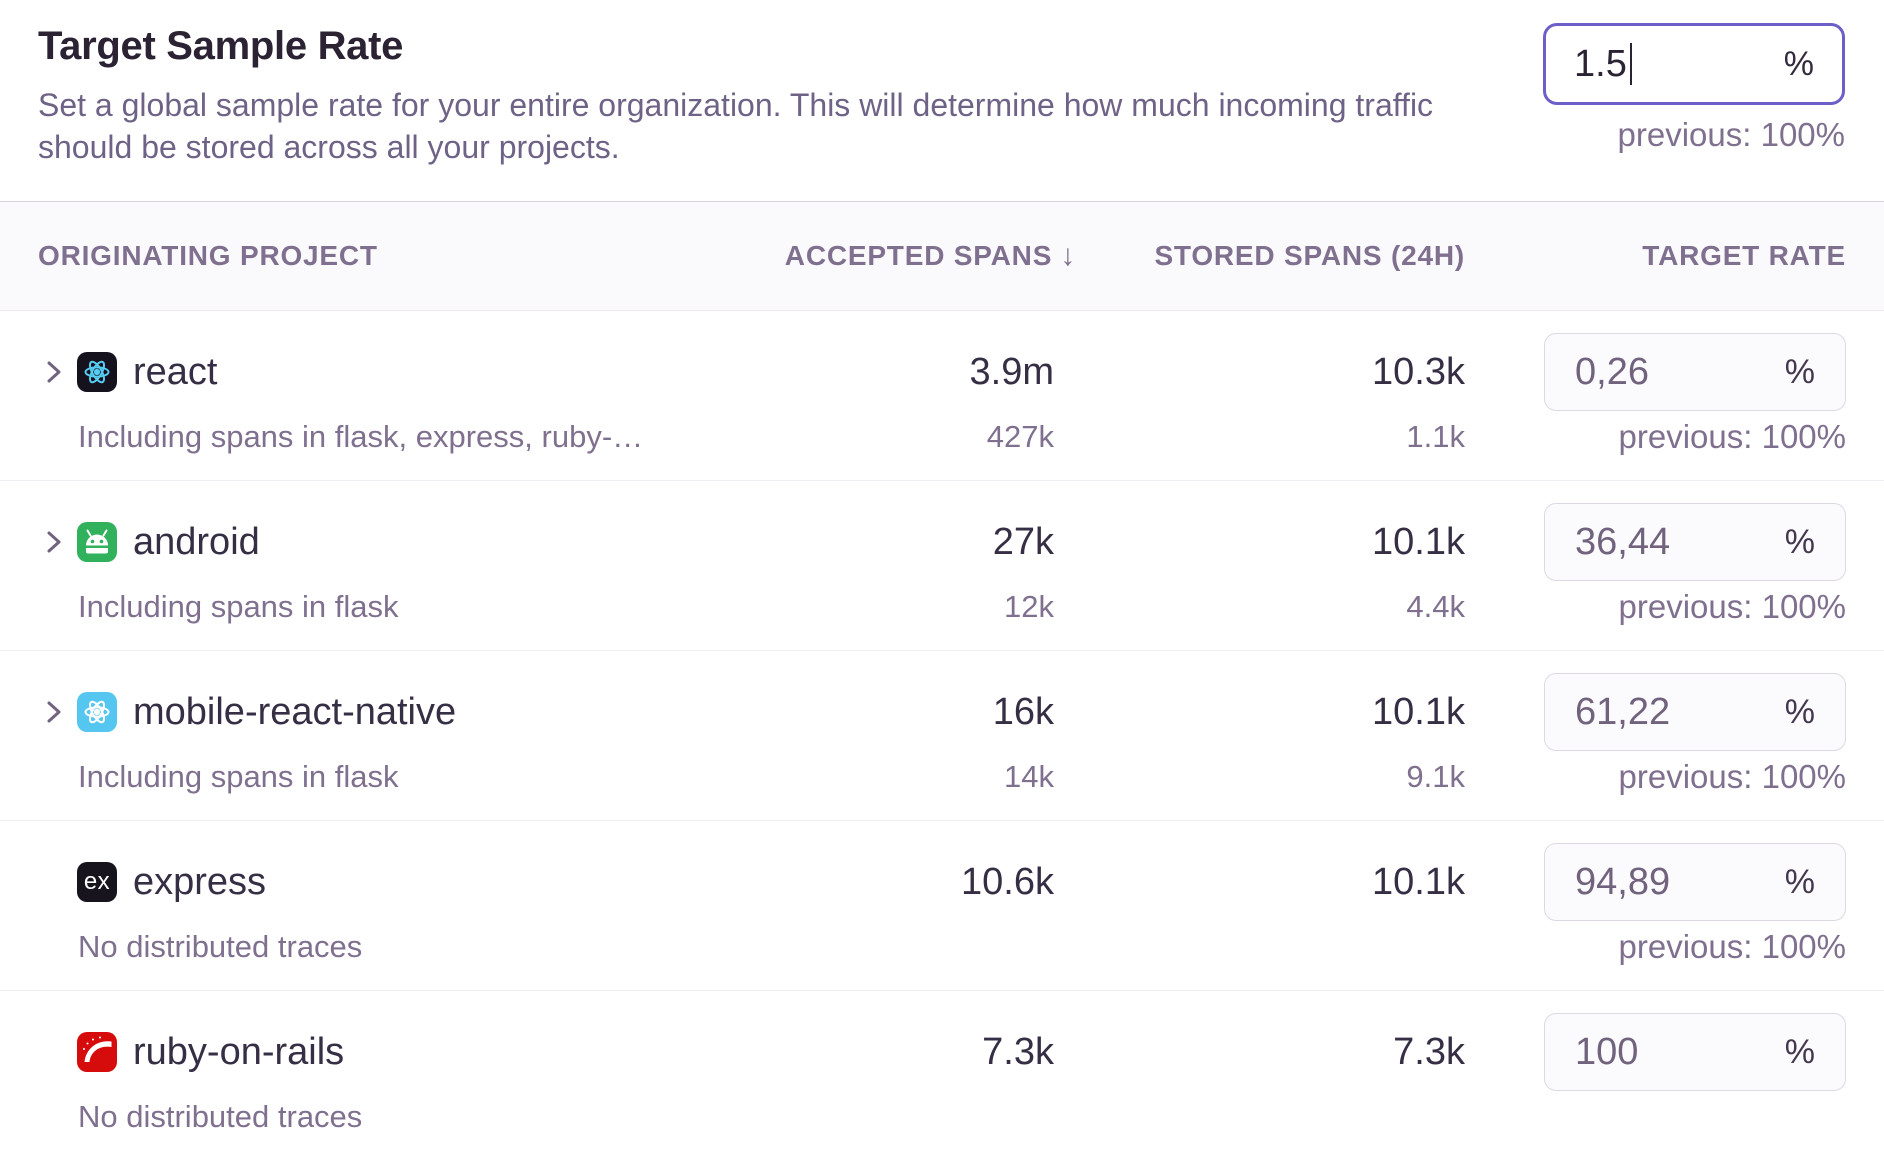  I want to click on accepted-spans-value: 7.3k, so click(1018, 1051).